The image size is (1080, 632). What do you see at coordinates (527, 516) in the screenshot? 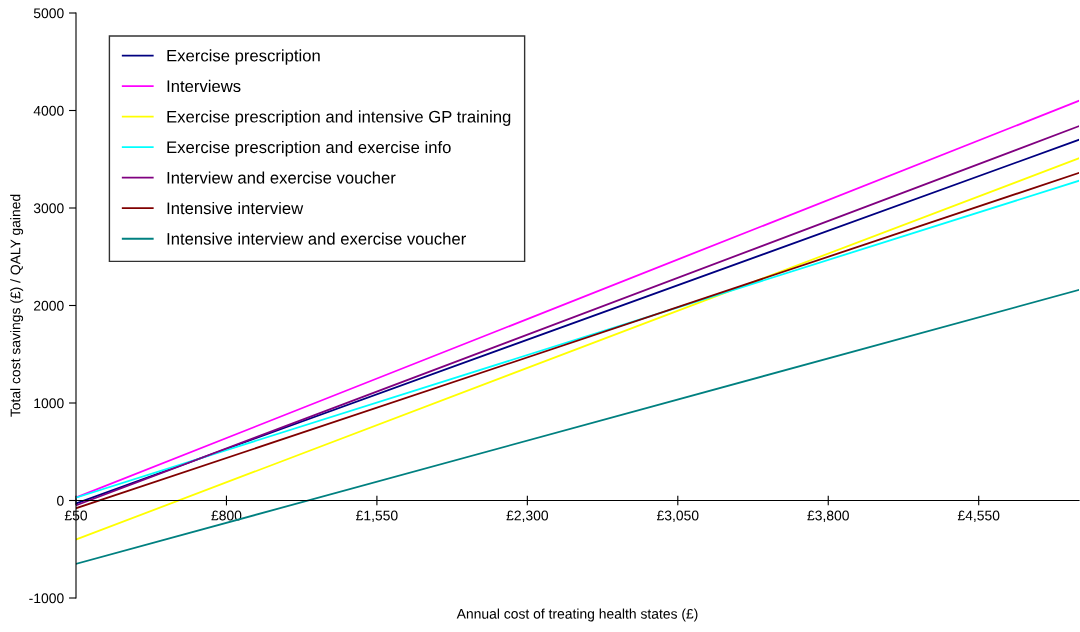
I see `x-tick-label: £2,300` at bounding box center [527, 516].